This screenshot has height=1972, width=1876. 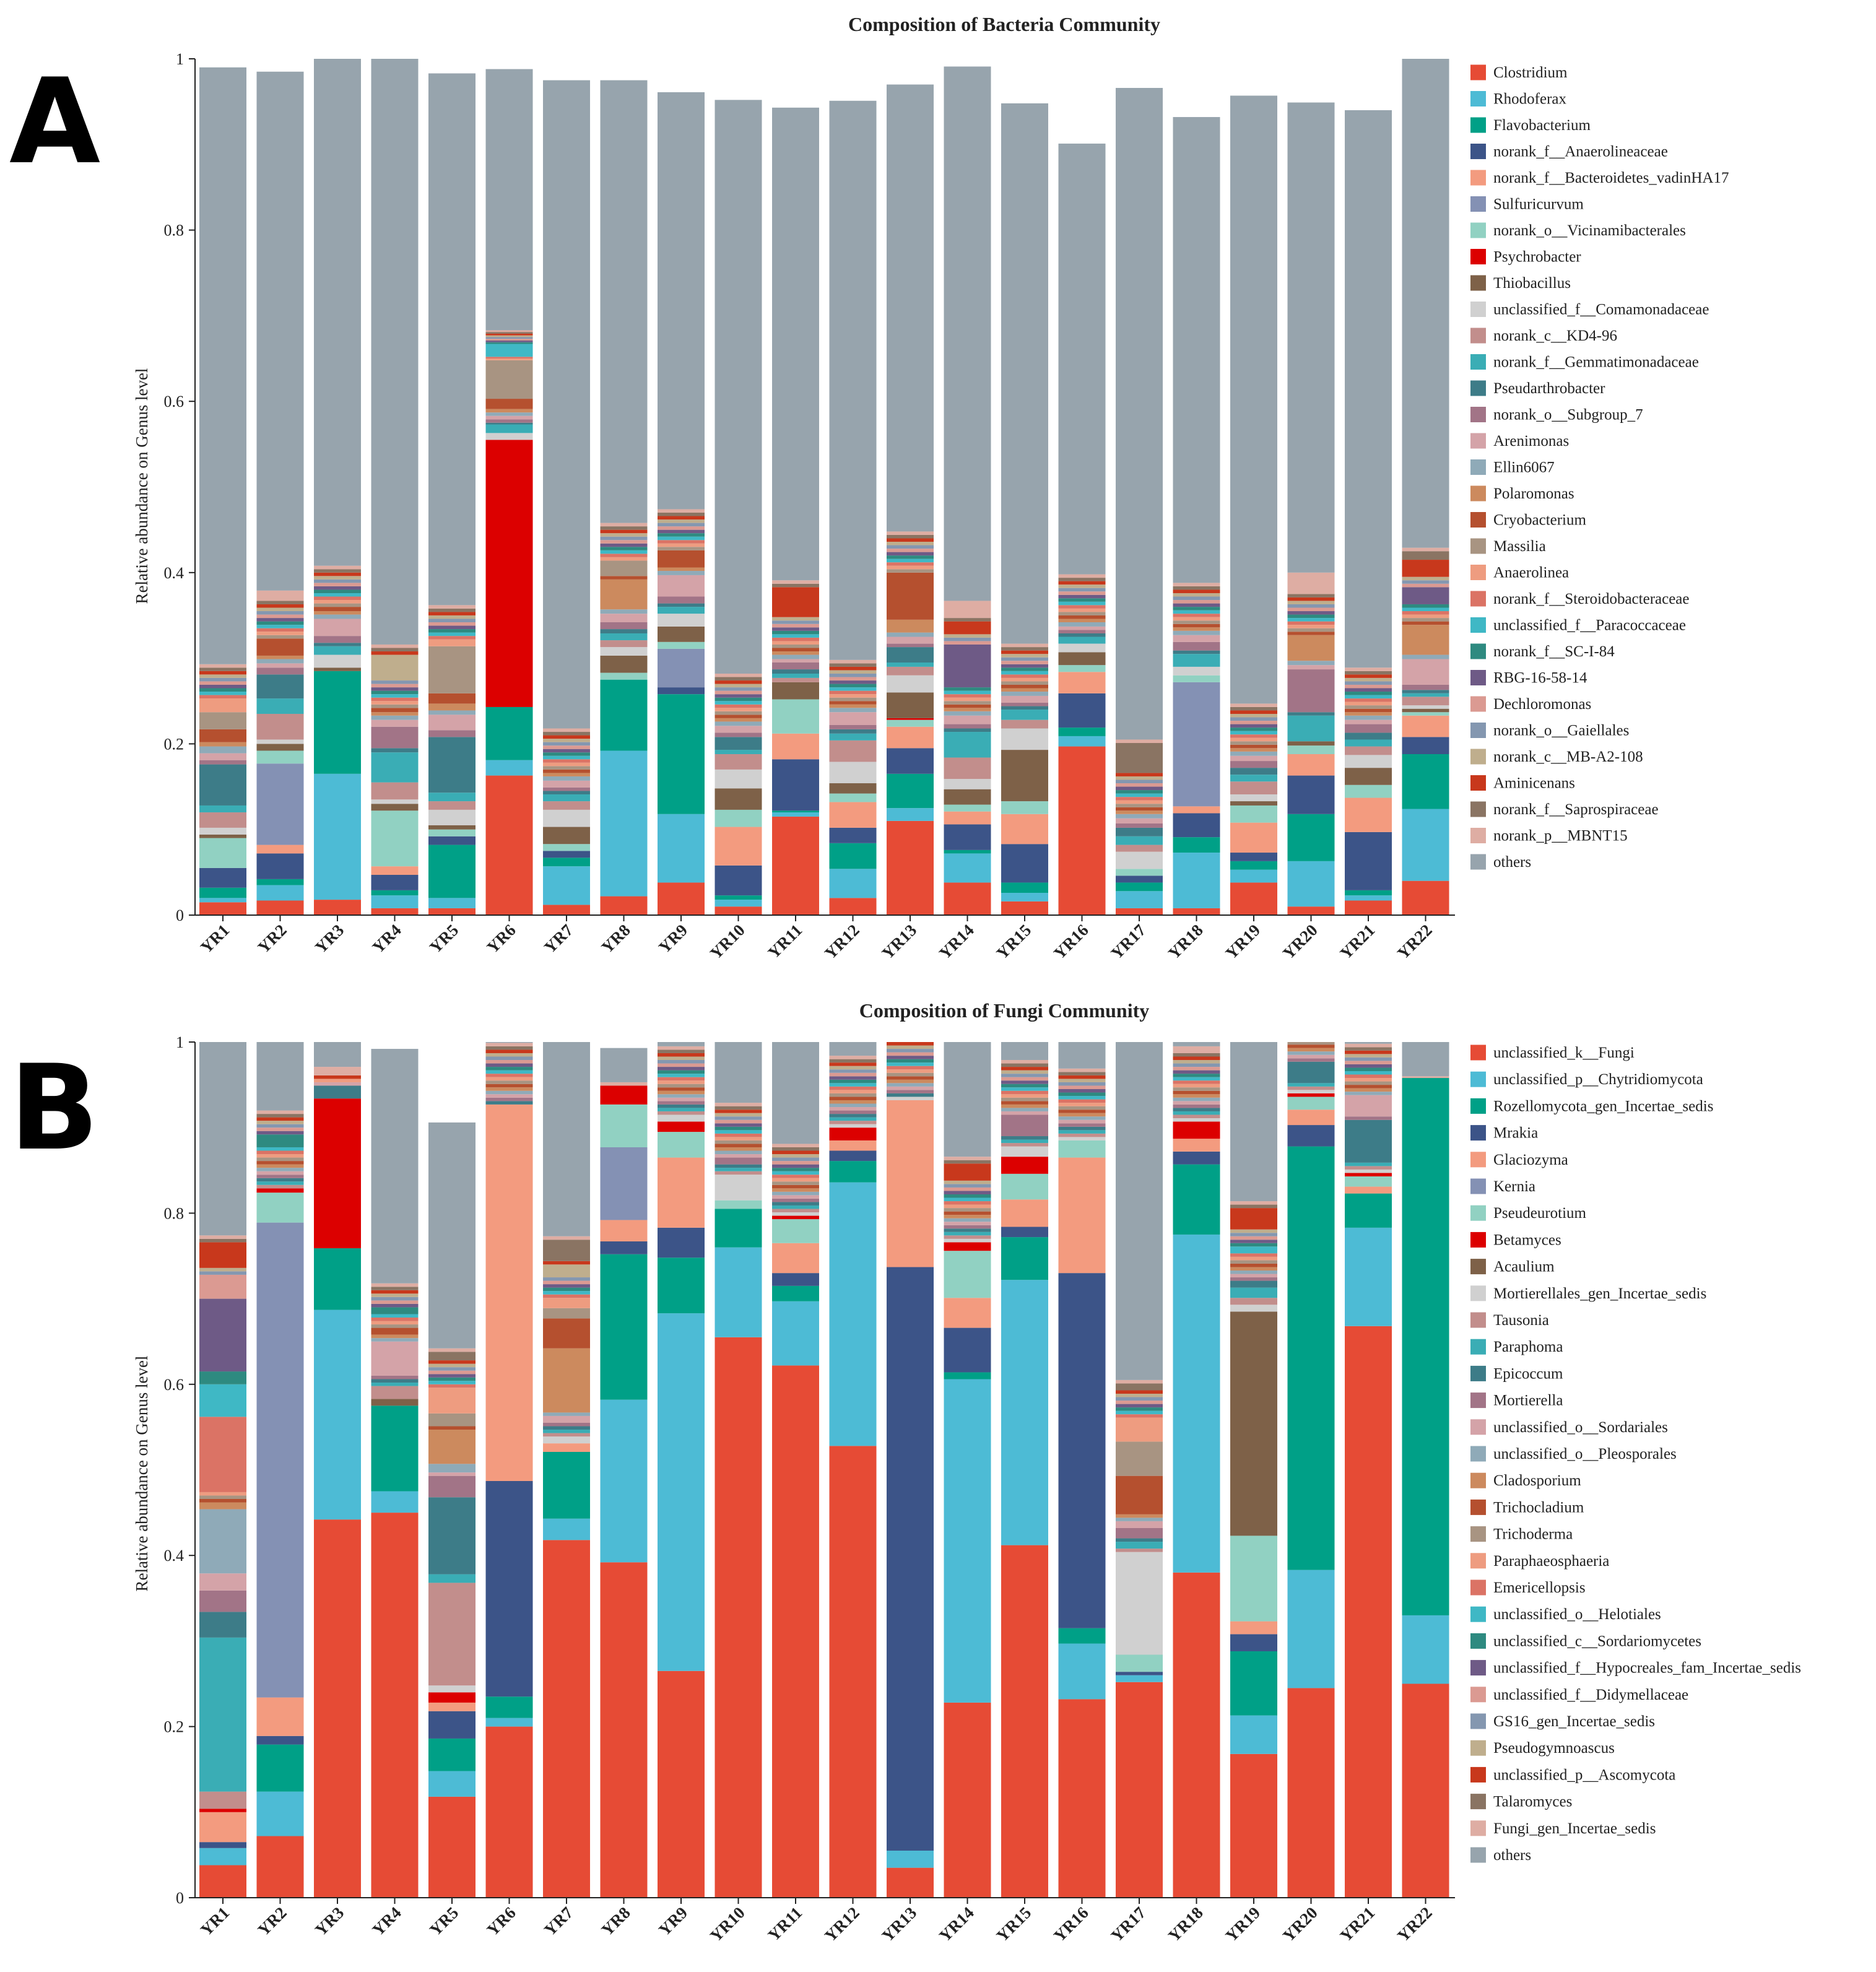 I want to click on fungi-legend-label-4: Glaciozyma, so click(x=1530, y=1160).